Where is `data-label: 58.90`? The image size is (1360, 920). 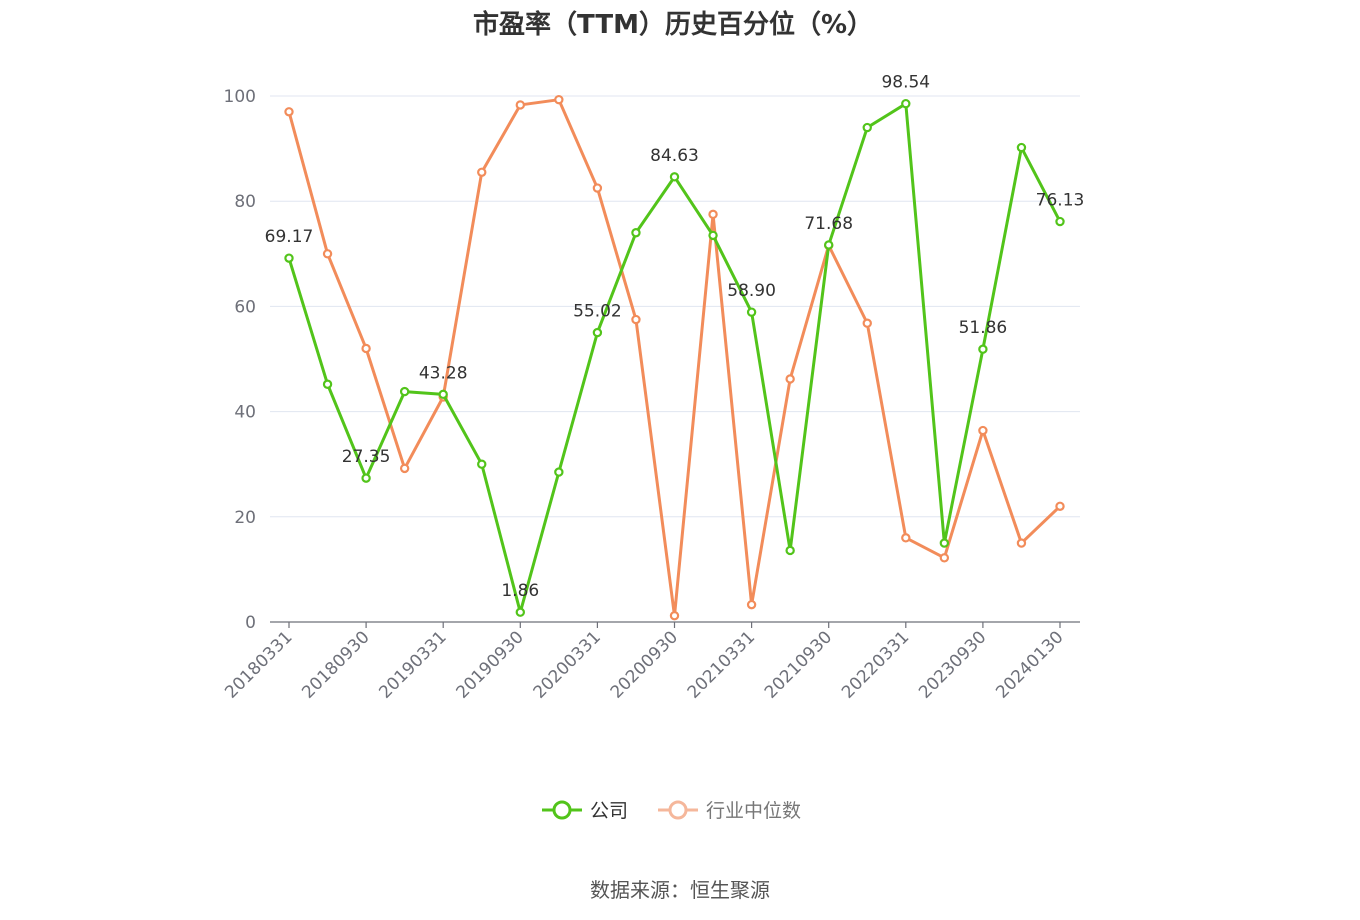 data-label: 58.90 is located at coordinates (751, 291).